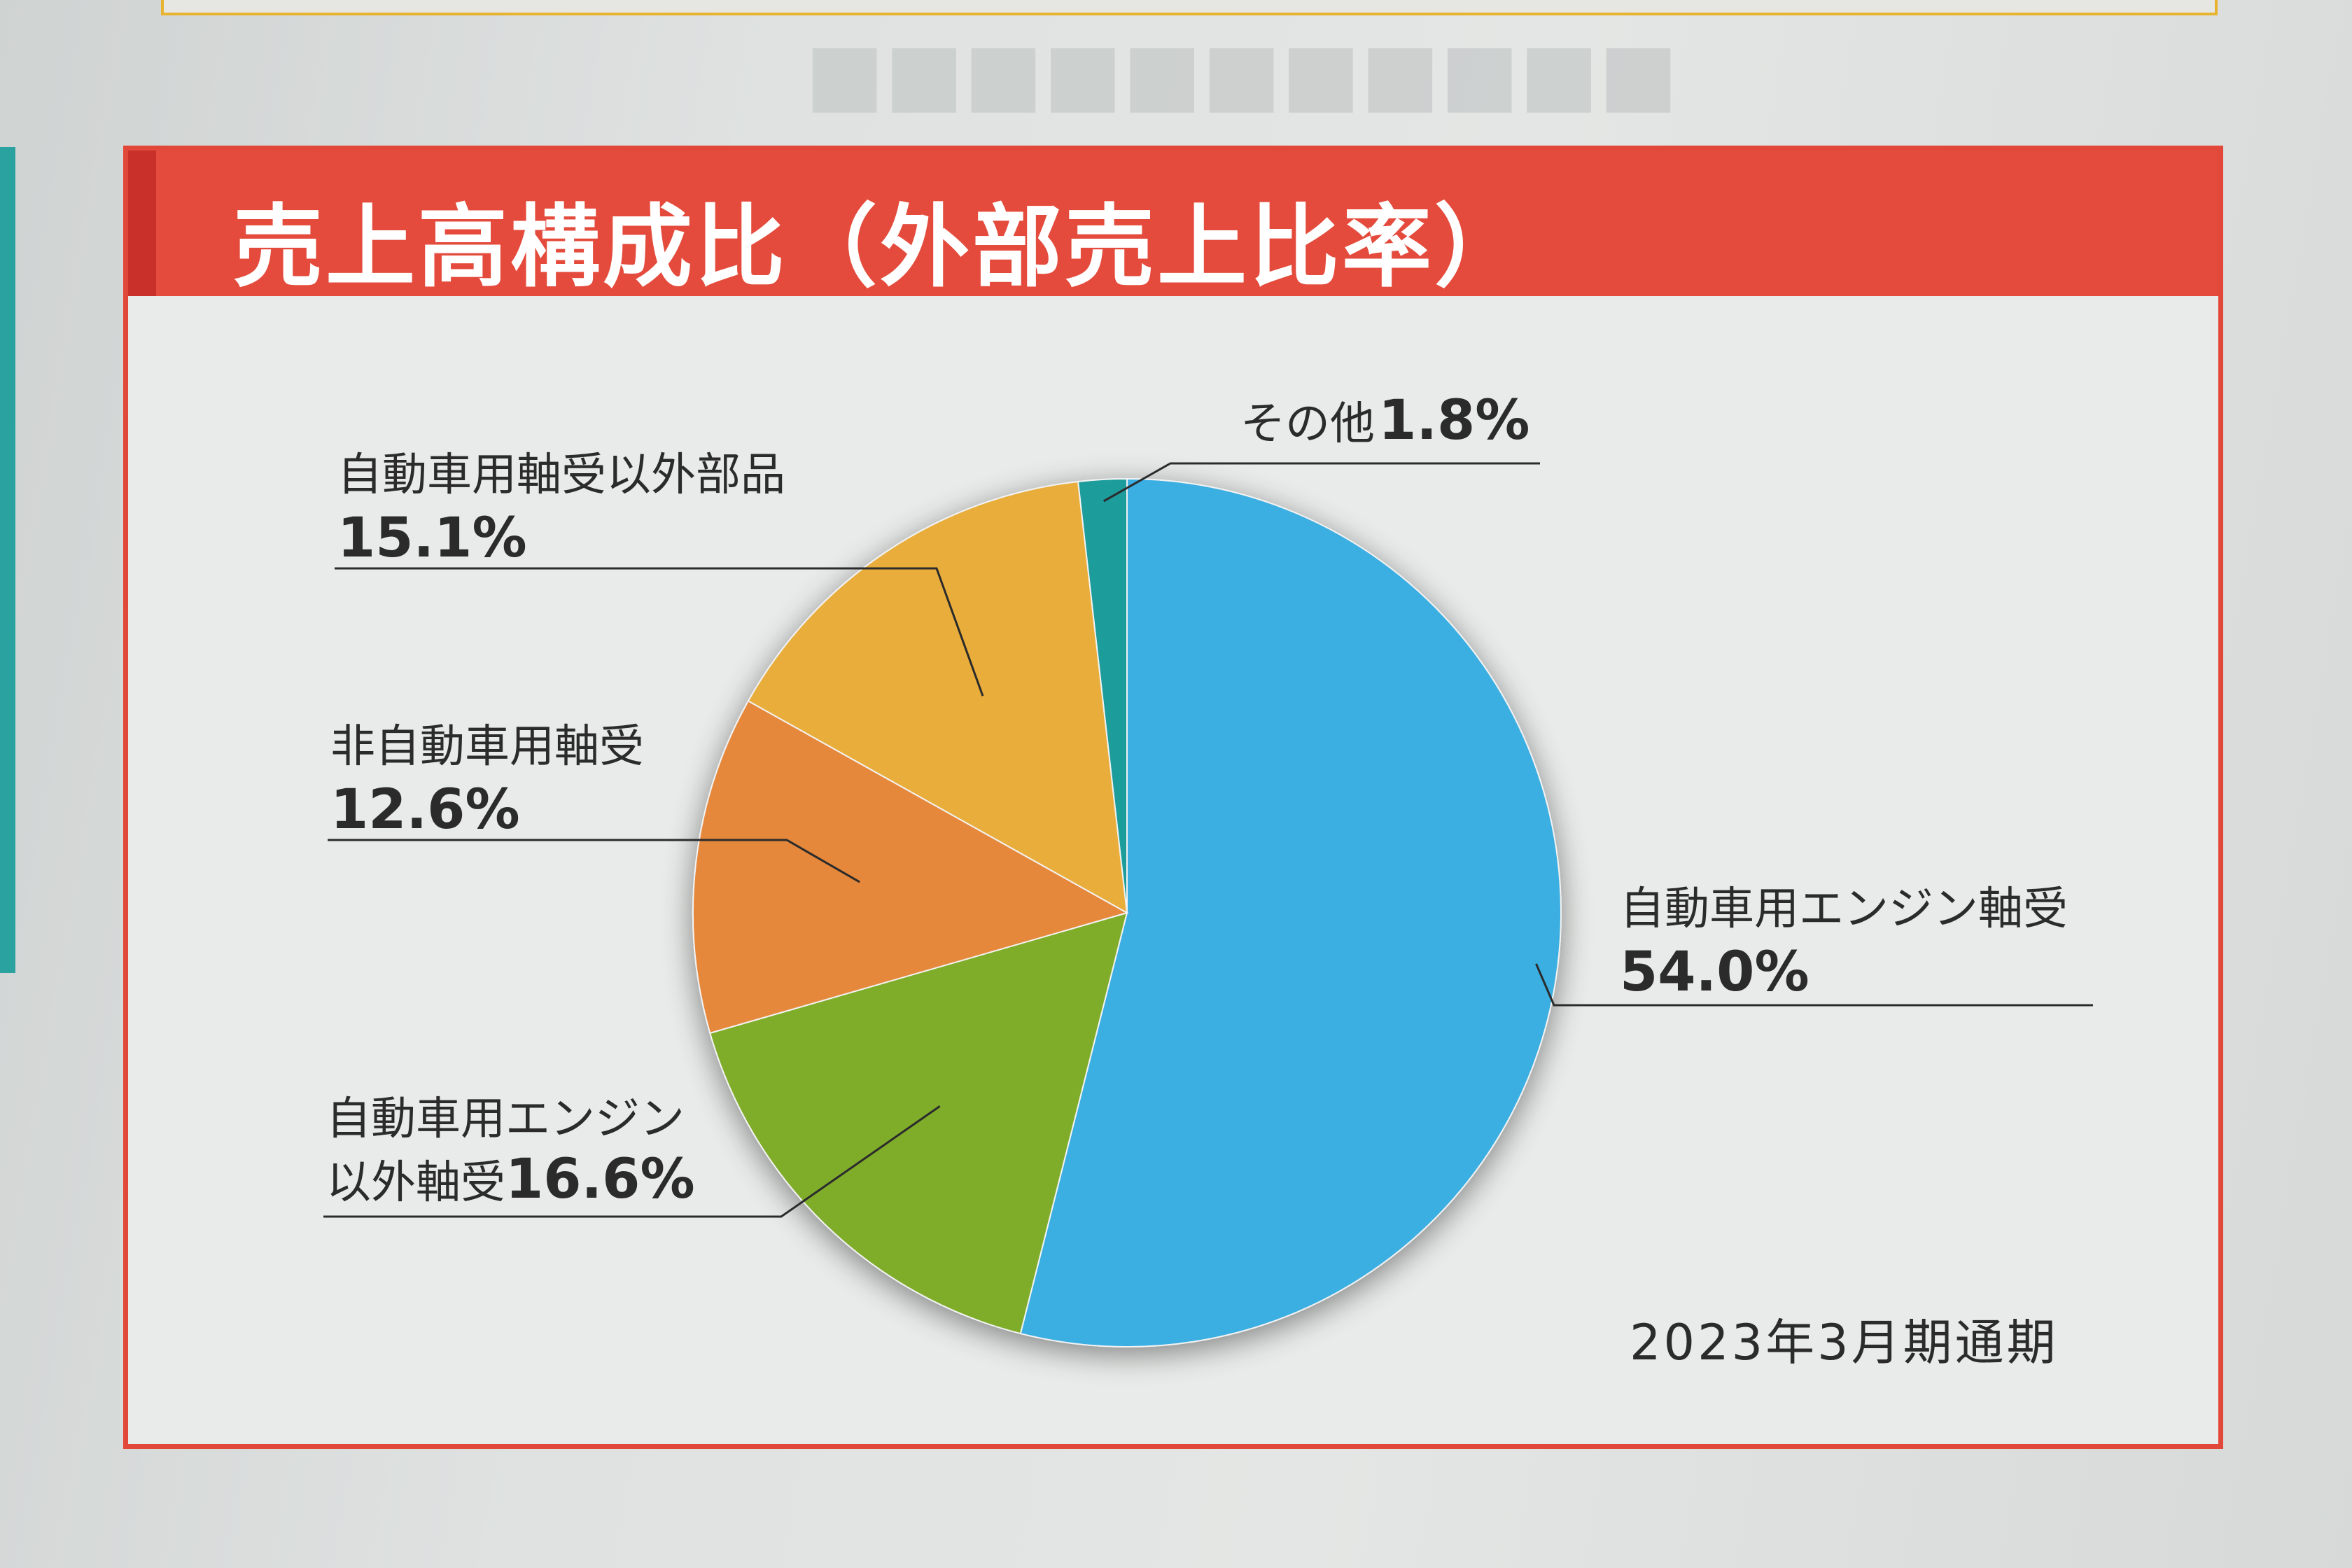 This screenshot has height=1568, width=2352. I want to click on pie-slice-other, so click(1102, 695).